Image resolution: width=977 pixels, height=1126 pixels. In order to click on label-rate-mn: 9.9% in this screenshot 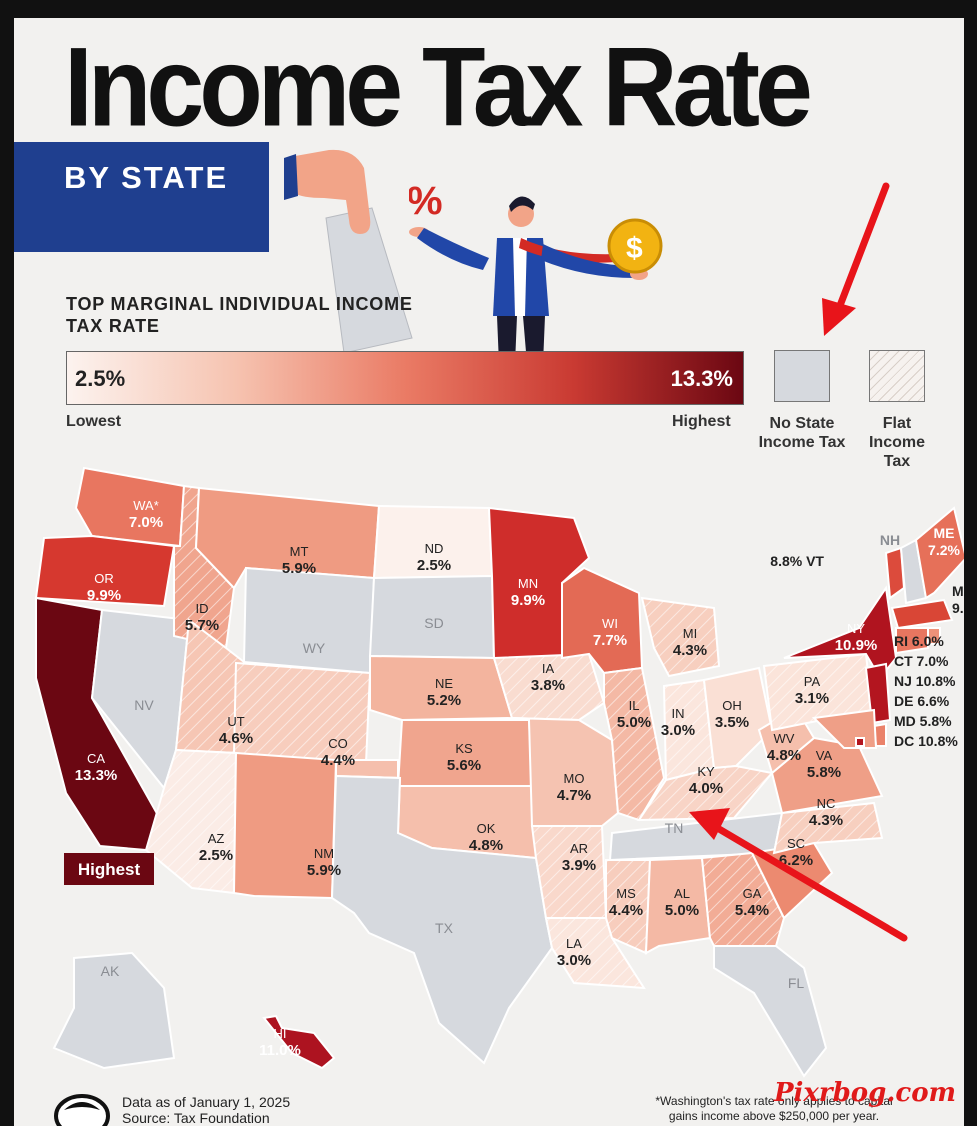, I will do `click(528, 600)`.